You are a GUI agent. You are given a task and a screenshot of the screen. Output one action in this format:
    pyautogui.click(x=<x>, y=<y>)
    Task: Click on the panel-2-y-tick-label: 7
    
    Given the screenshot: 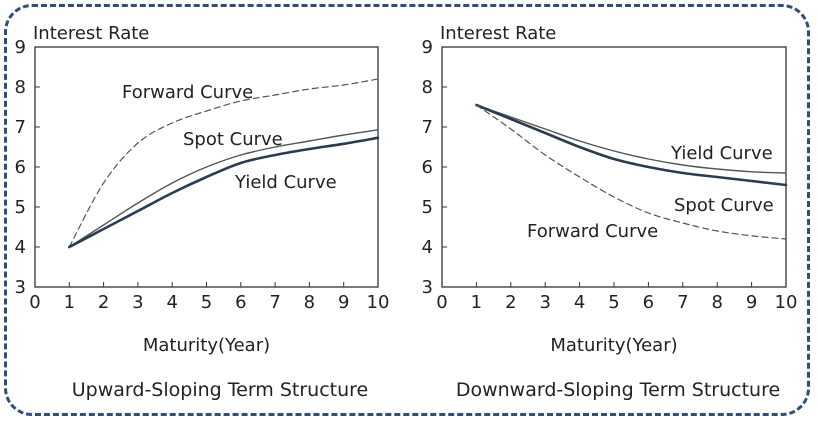 What is the action you would take?
    pyautogui.click(x=427, y=127)
    